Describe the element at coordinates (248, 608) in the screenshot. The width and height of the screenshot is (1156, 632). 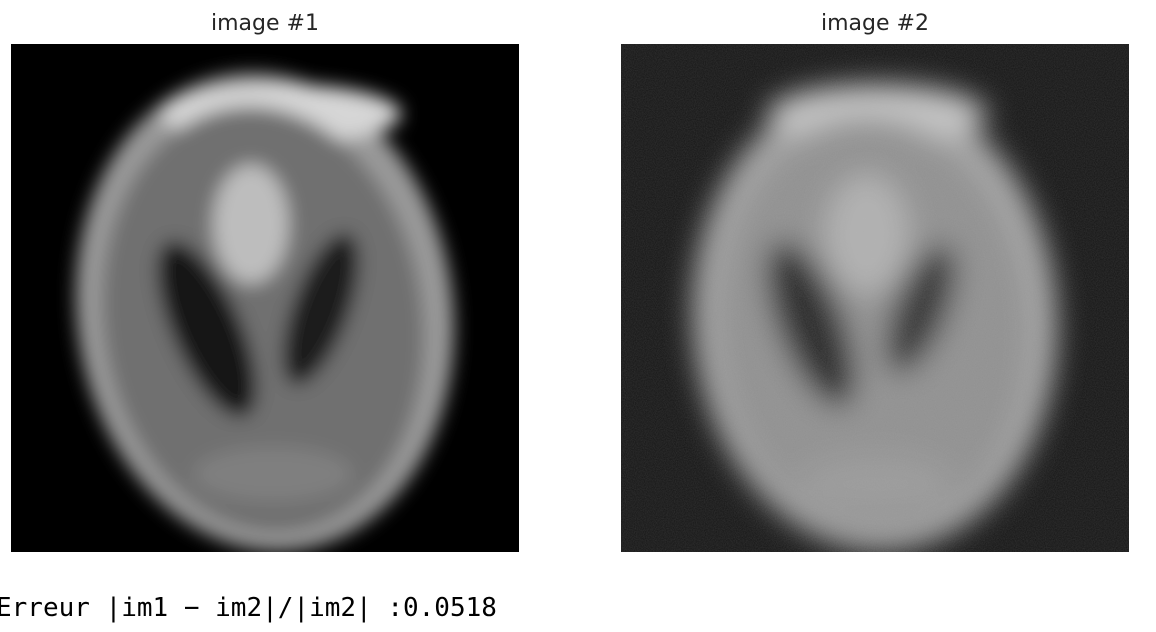
I see `error-output-text: Erreur |im1 − im2|/|im2| :0.0518` at that location.